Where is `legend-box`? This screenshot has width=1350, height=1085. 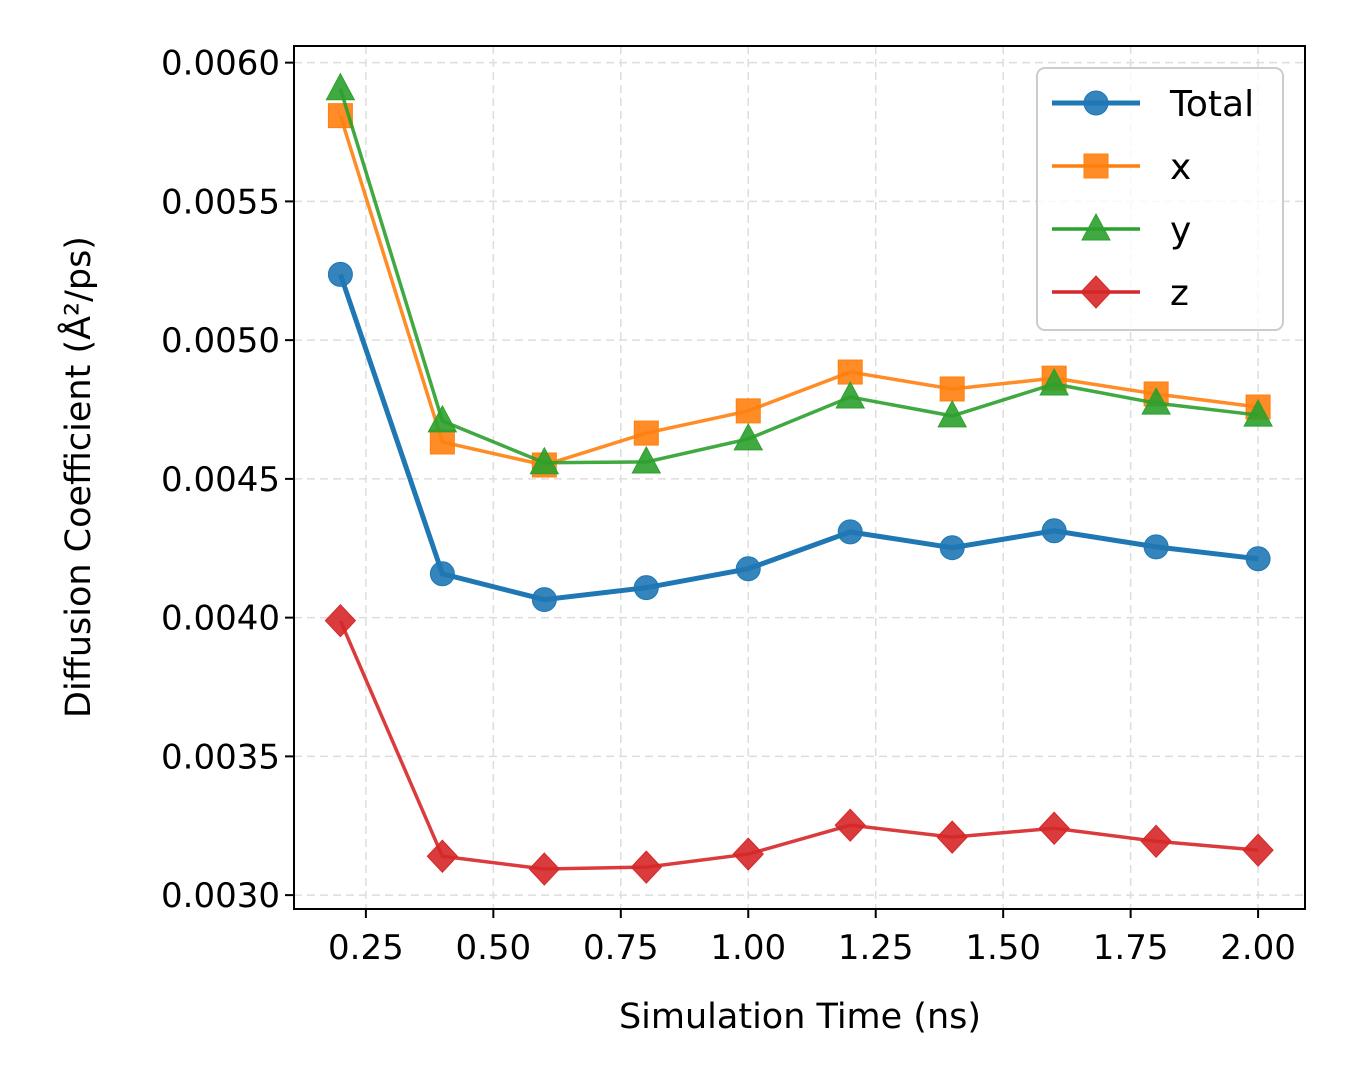
legend-box is located at coordinates (1160, 199).